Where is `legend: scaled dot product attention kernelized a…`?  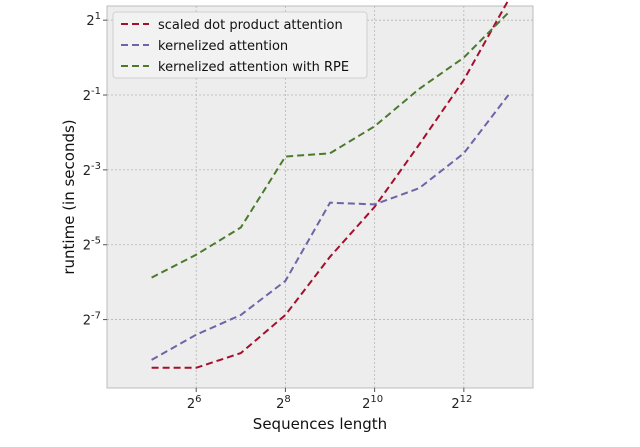
legend: scaled dot product attention kernelized a… is located at coordinates (240, 45).